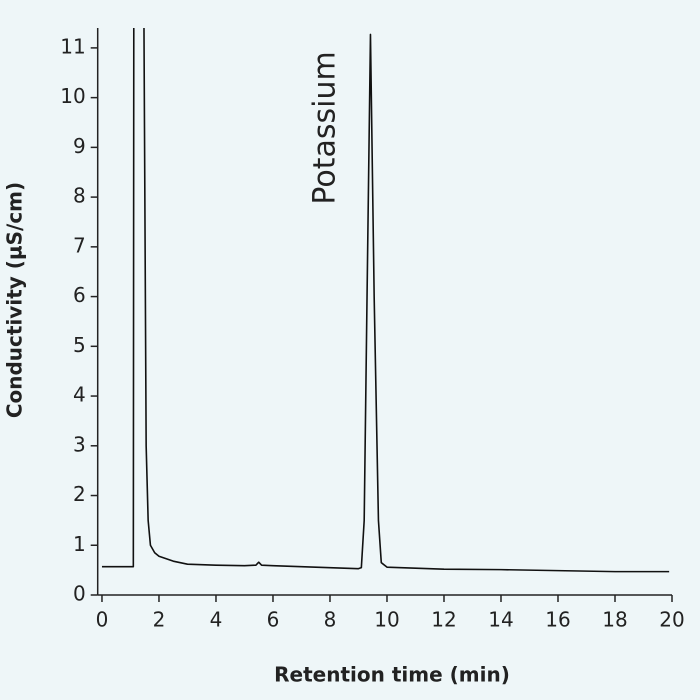 Image resolution: width=700 pixels, height=700 pixels. Describe the element at coordinates (79, 345) in the screenshot. I see `y-tick-label: 5` at that location.